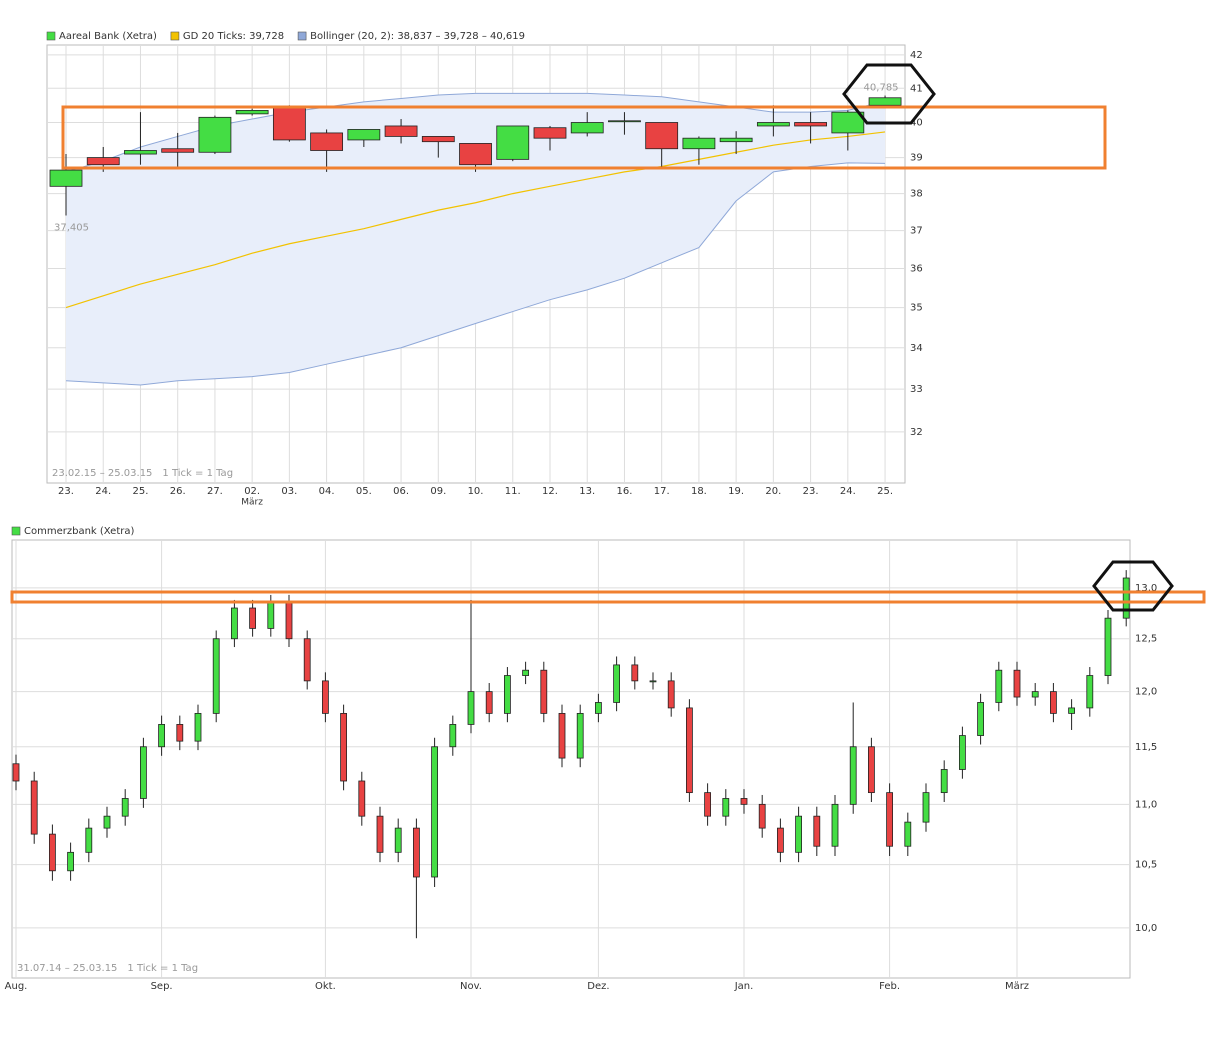 The image size is (1206, 1046). Describe the element at coordinates (438, 491) in the screenshot. I see `x-tick-label: 09.` at that location.